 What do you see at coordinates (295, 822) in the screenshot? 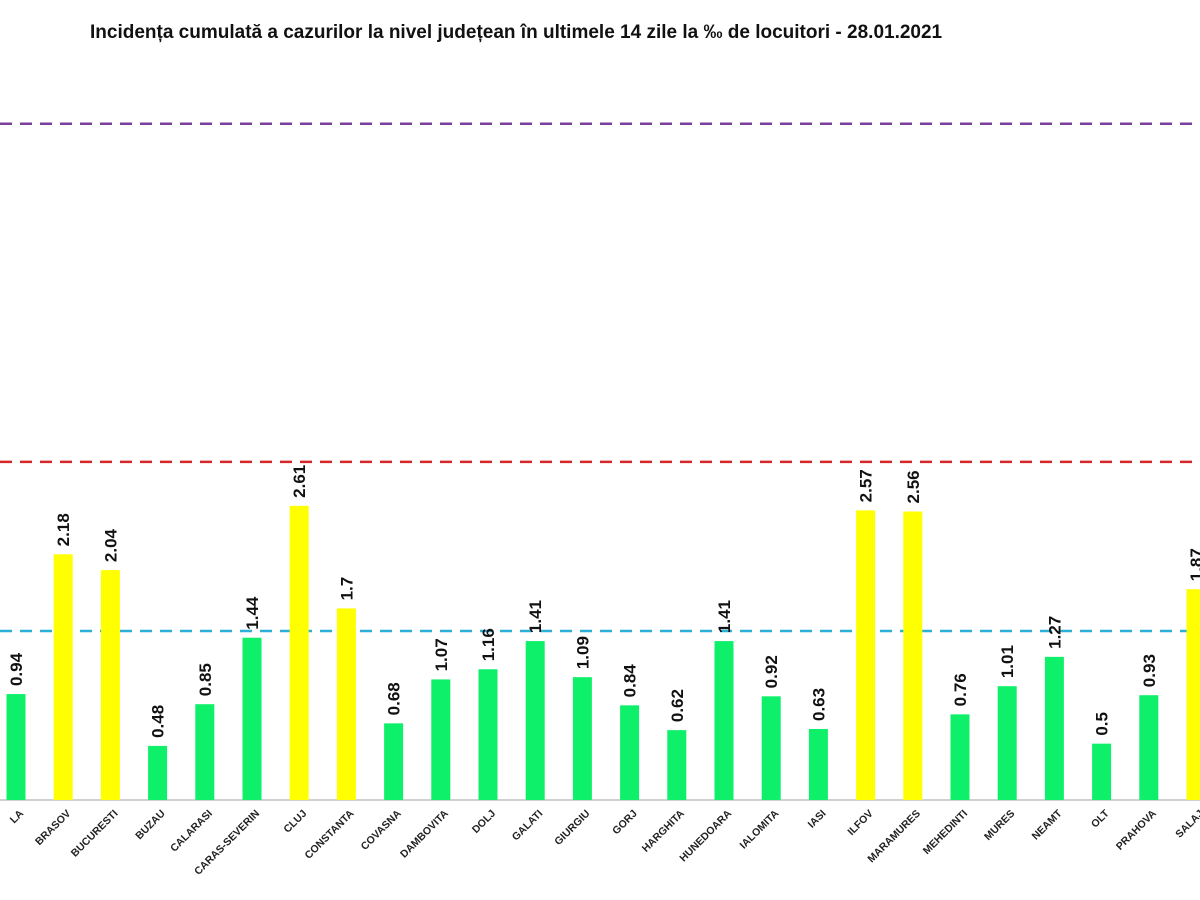
I see `category-label: CLUJ` at bounding box center [295, 822].